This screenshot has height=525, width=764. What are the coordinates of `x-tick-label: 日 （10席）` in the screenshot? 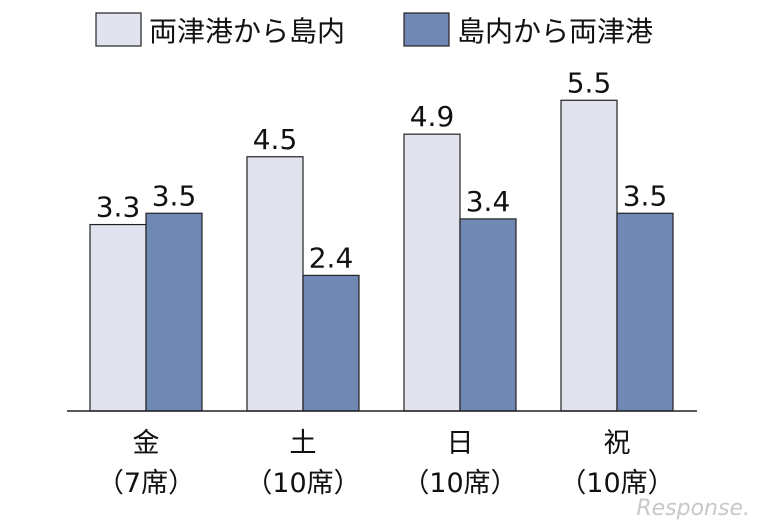 It's located at (460, 463).